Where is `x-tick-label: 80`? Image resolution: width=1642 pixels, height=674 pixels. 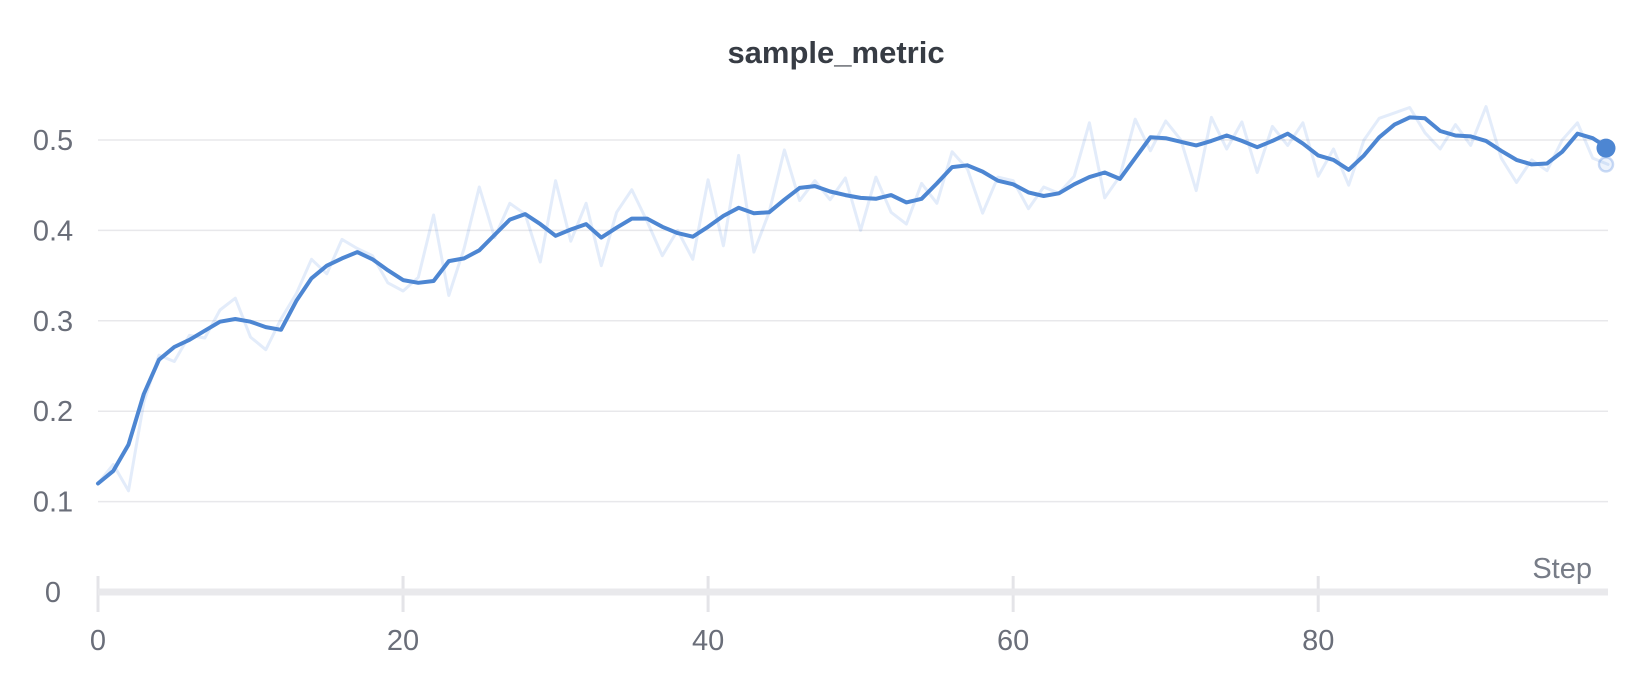
x-tick-label: 80 is located at coordinates (1318, 641).